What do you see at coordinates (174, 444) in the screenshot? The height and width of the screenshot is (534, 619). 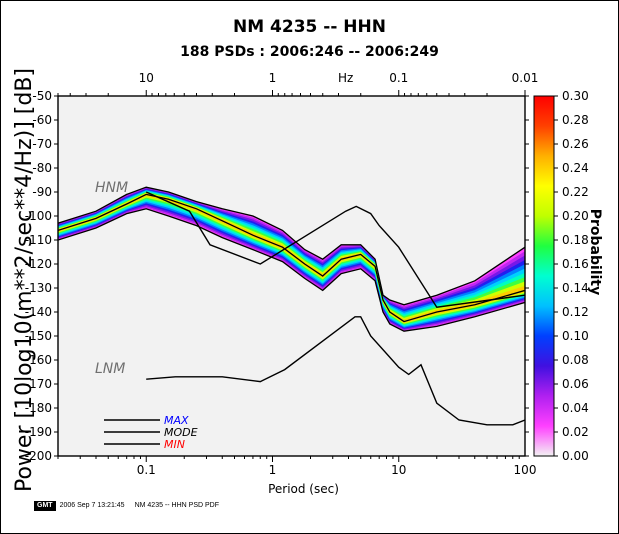 I see `legend-label-min: MIN` at bounding box center [174, 444].